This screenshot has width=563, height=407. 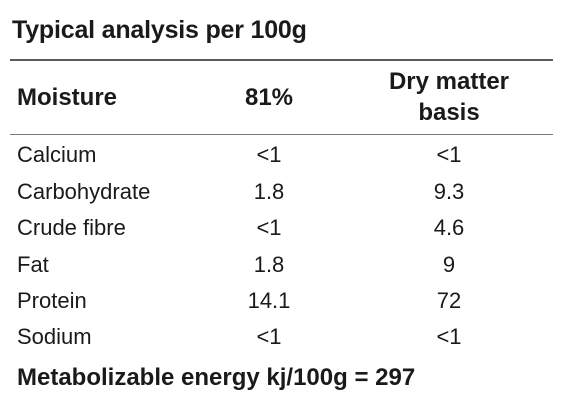 What do you see at coordinates (269, 97) in the screenshot?
I see `header-moisture-value: 81%` at bounding box center [269, 97].